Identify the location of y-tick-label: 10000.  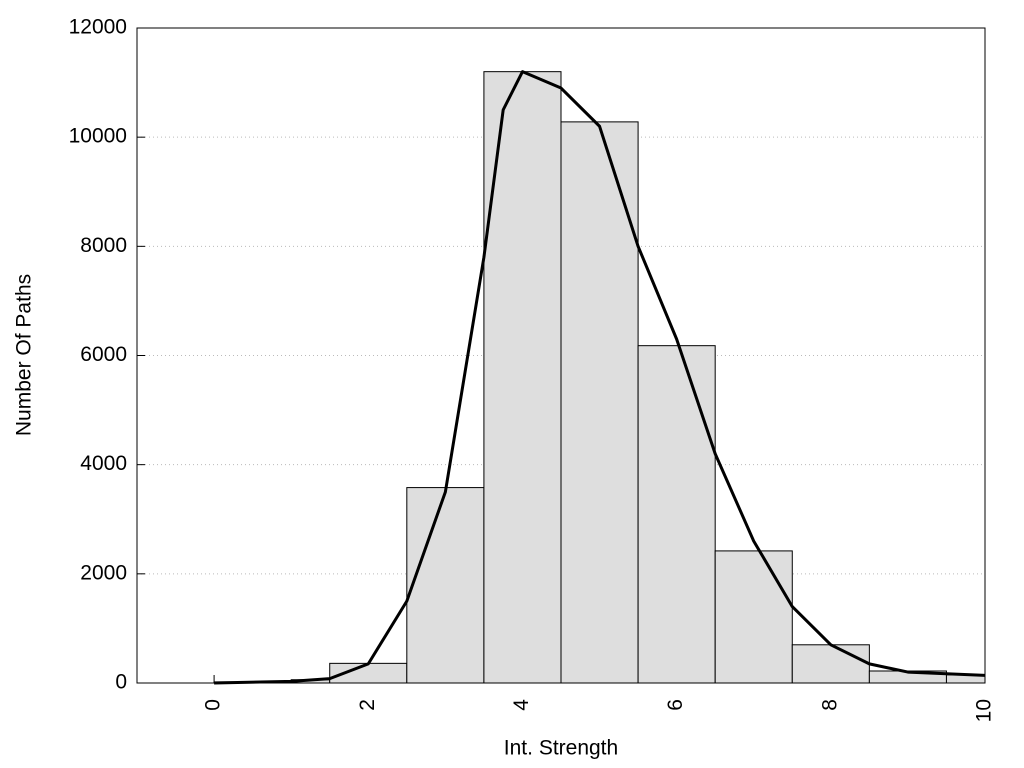
(98, 136).